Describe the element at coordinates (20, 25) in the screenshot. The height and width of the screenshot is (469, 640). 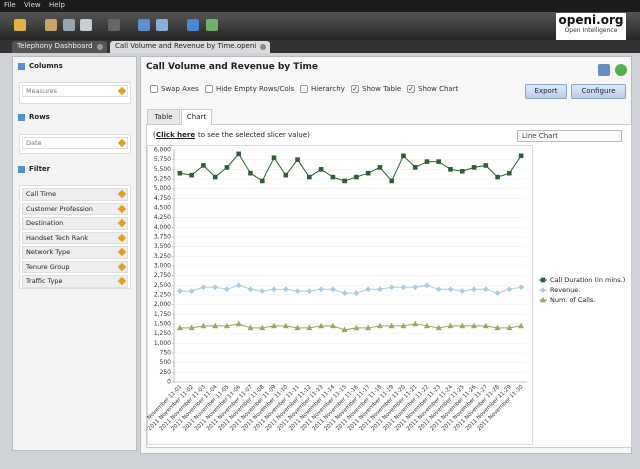
I see `toolbar-open` at that location.